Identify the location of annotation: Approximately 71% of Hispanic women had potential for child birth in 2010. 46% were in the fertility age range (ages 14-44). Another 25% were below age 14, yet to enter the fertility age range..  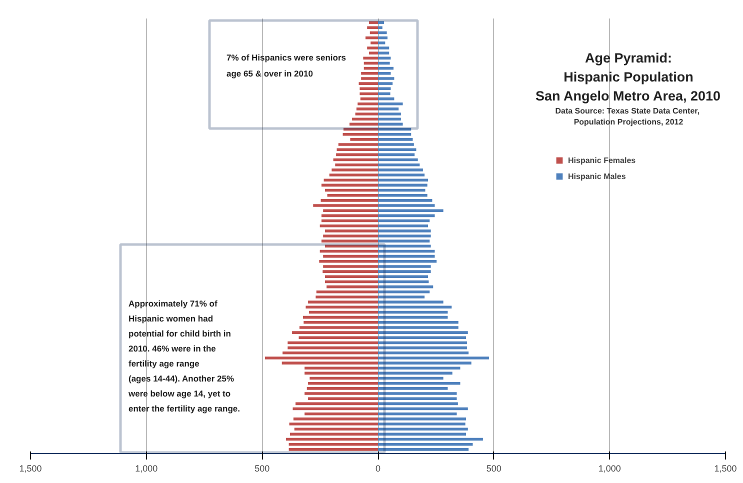
(184, 356).